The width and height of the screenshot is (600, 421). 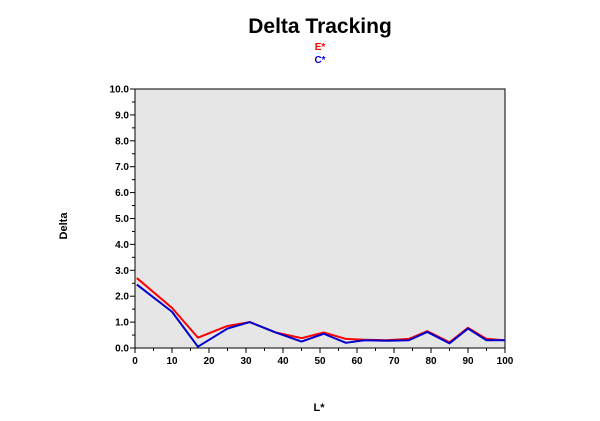 I want to click on x-tick-label: 0, so click(x=135, y=361).